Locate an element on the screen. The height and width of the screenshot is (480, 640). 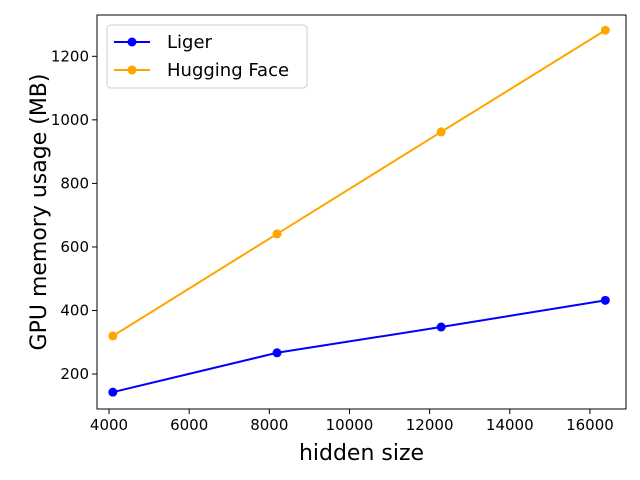
x-tick-label: 10000 is located at coordinates (350, 425).